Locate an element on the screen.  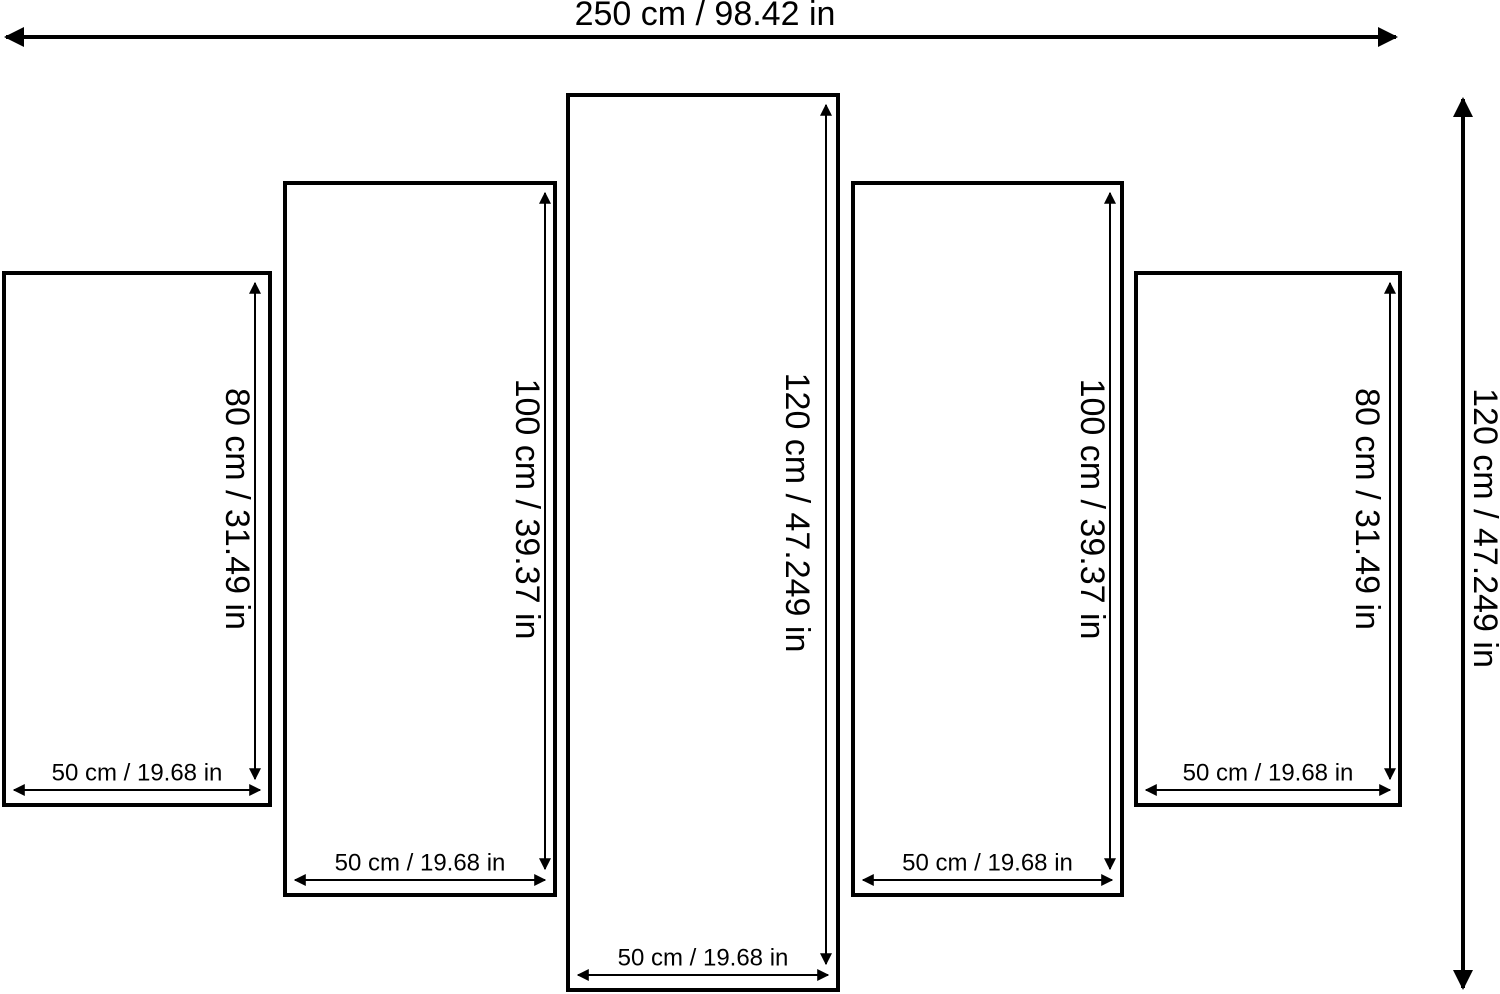
total-height-label: 120 cm / 47.249 in is located at coordinates (1483, 528).